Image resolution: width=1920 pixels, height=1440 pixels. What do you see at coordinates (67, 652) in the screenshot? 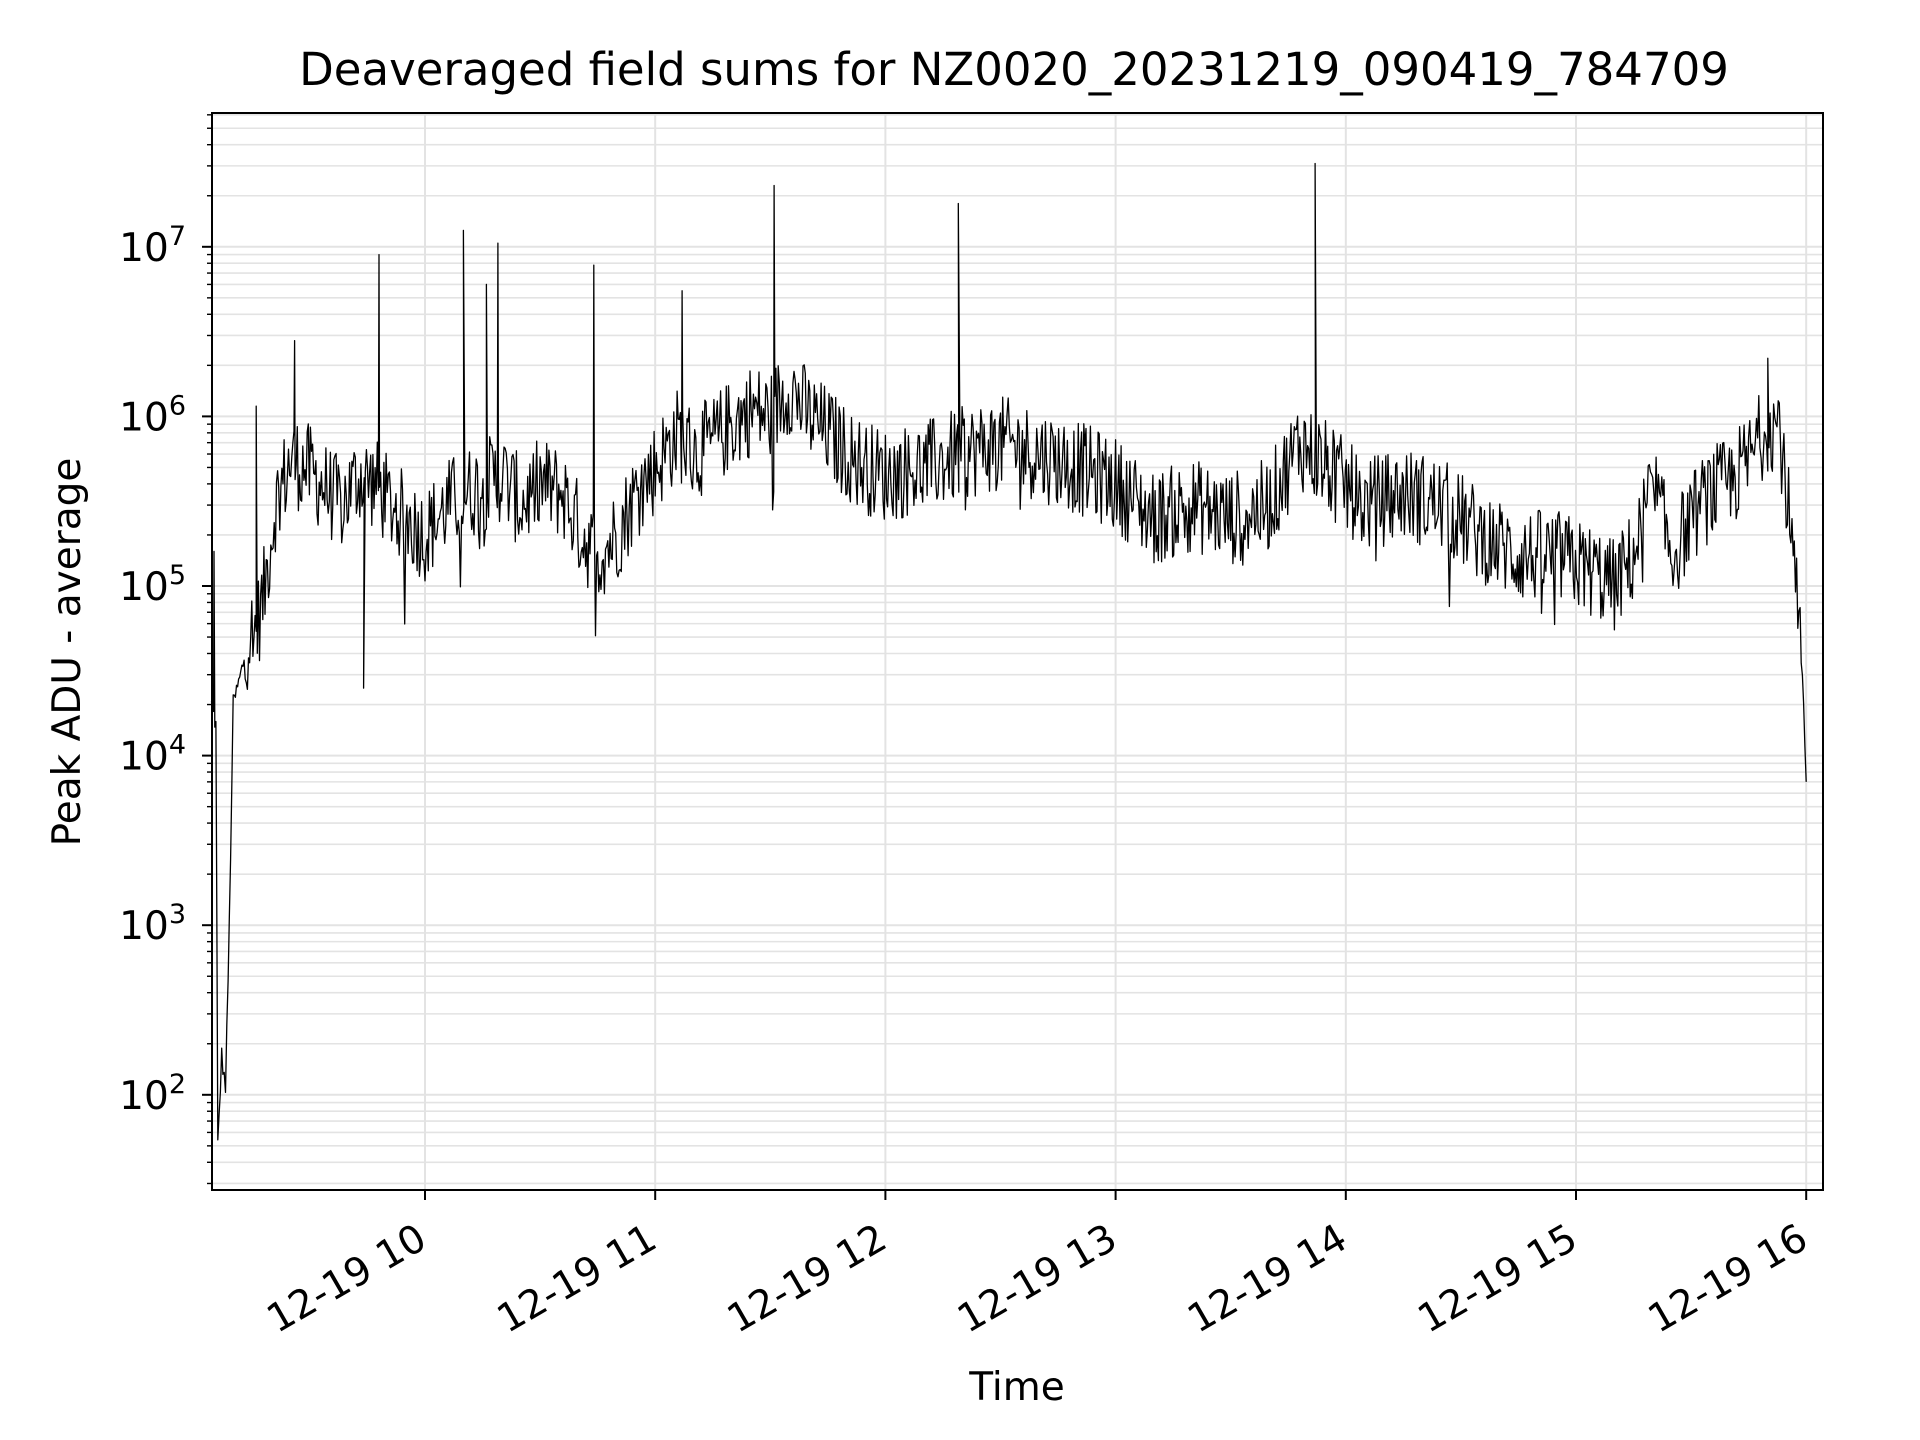
I see `y-axis-label: Peak ADU - average` at bounding box center [67, 652].